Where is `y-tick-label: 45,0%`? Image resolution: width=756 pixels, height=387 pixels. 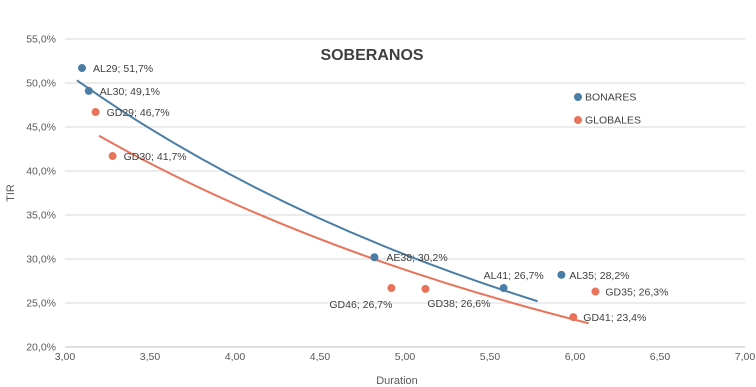
y-tick-label: 45,0% is located at coordinates (41, 128).